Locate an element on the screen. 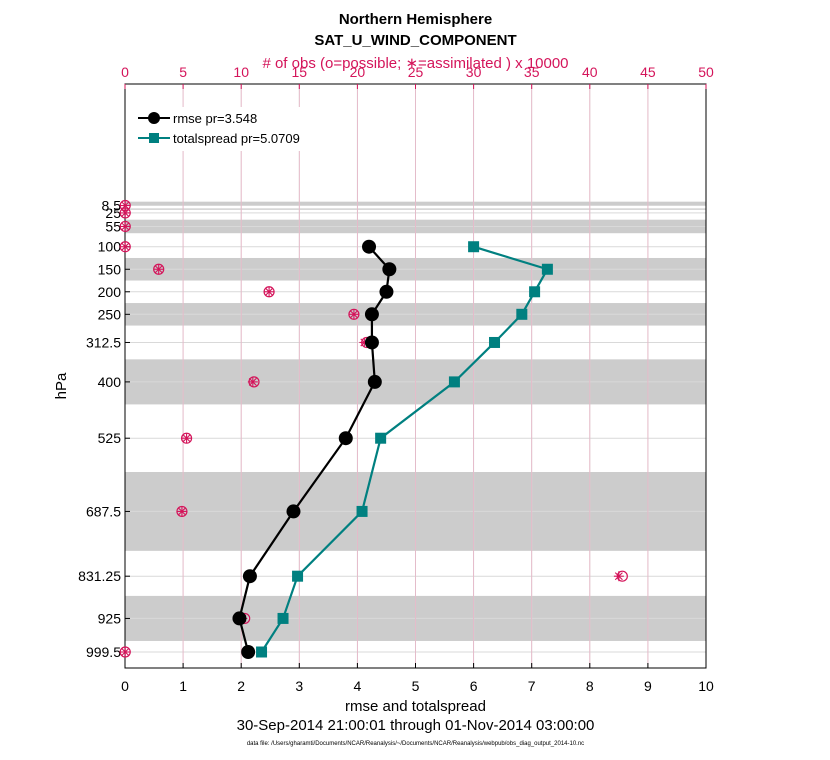 The width and height of the screenshot is (830, 760). legend-label-rmse: rmse pr=3.548 is located at coordinates (215, 118).